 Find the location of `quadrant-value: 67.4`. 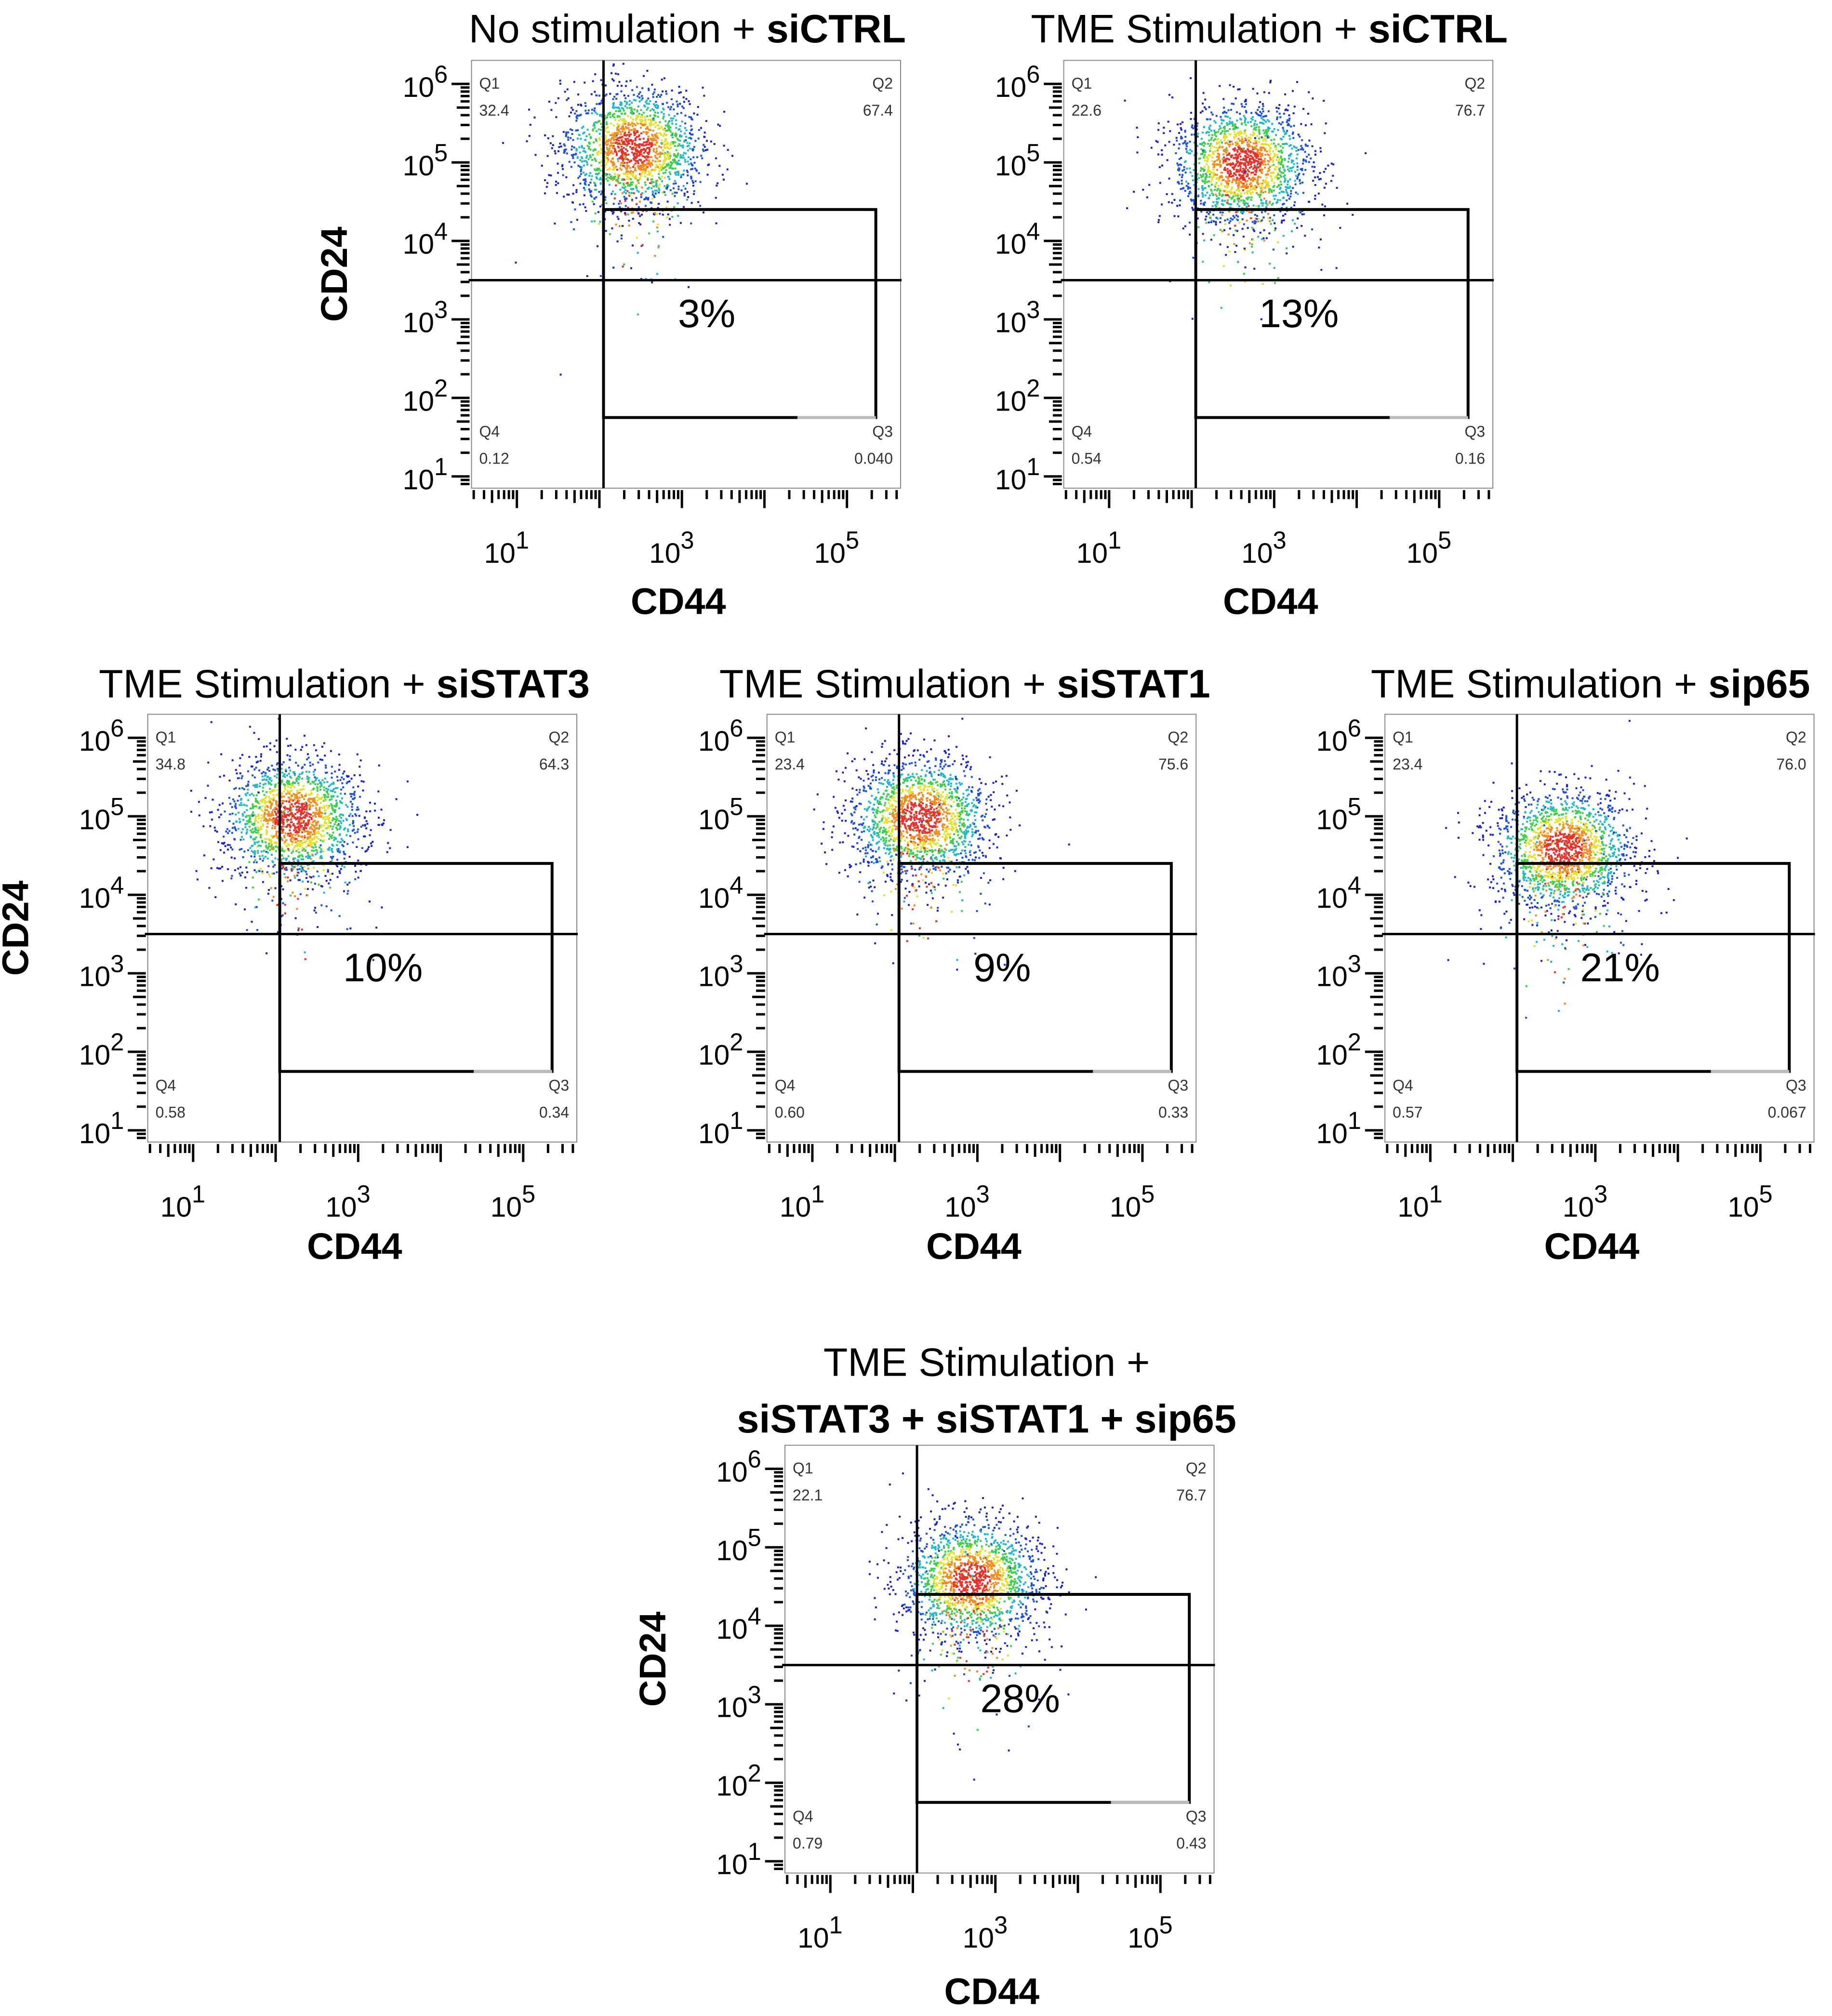

quadrant-value: 67.4 is located at coordinates (878, 110).